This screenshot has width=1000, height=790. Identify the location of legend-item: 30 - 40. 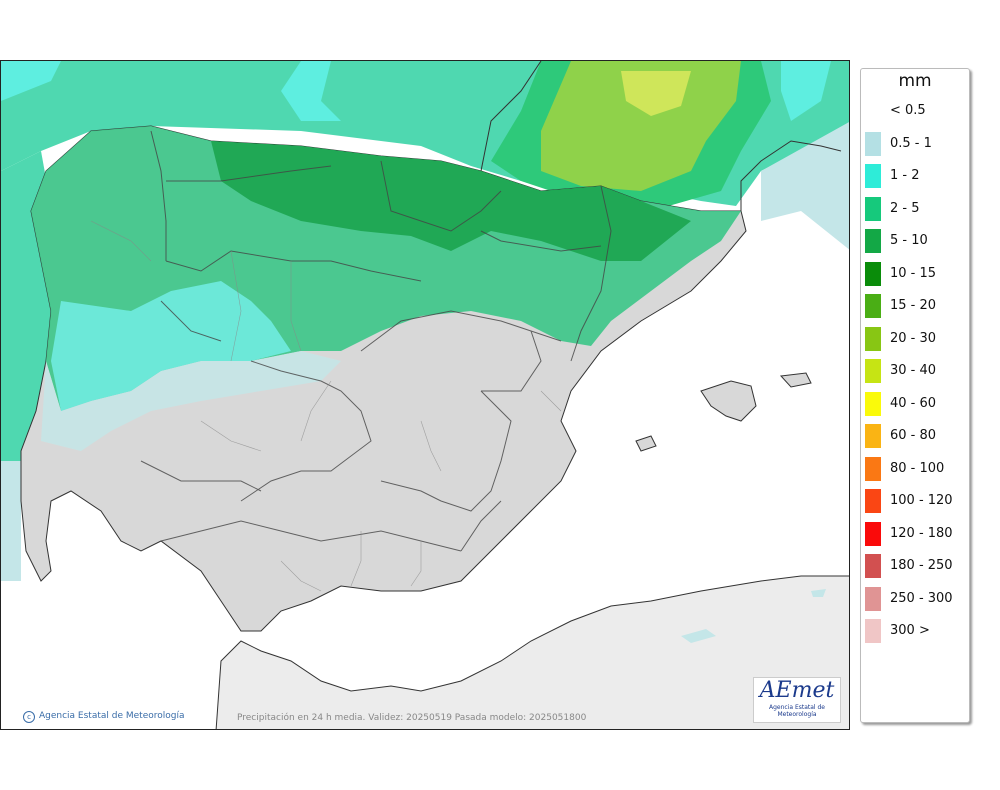
(915, 371).